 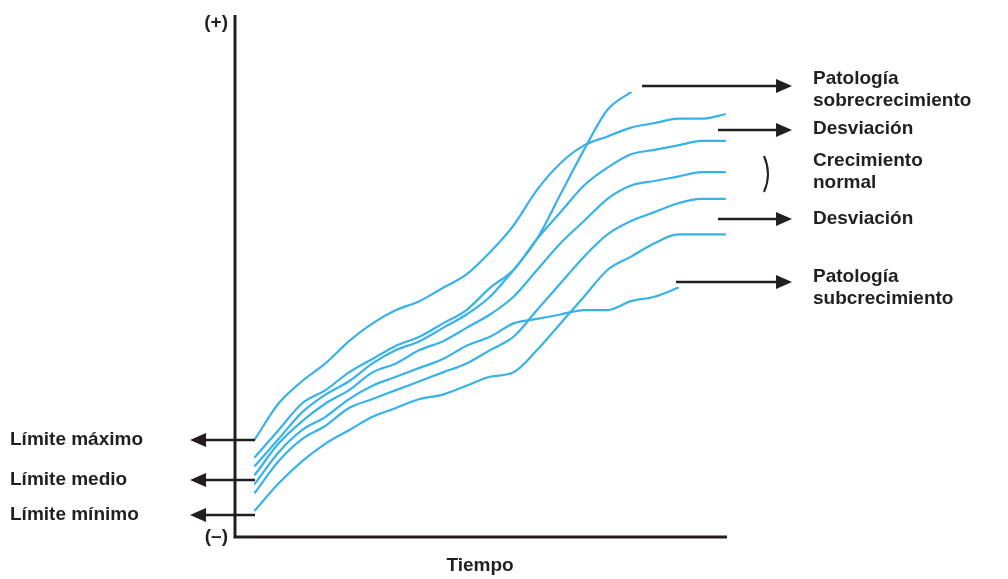 I want to click on text: Patología subcrecimiento, so click(x=883, y=287).